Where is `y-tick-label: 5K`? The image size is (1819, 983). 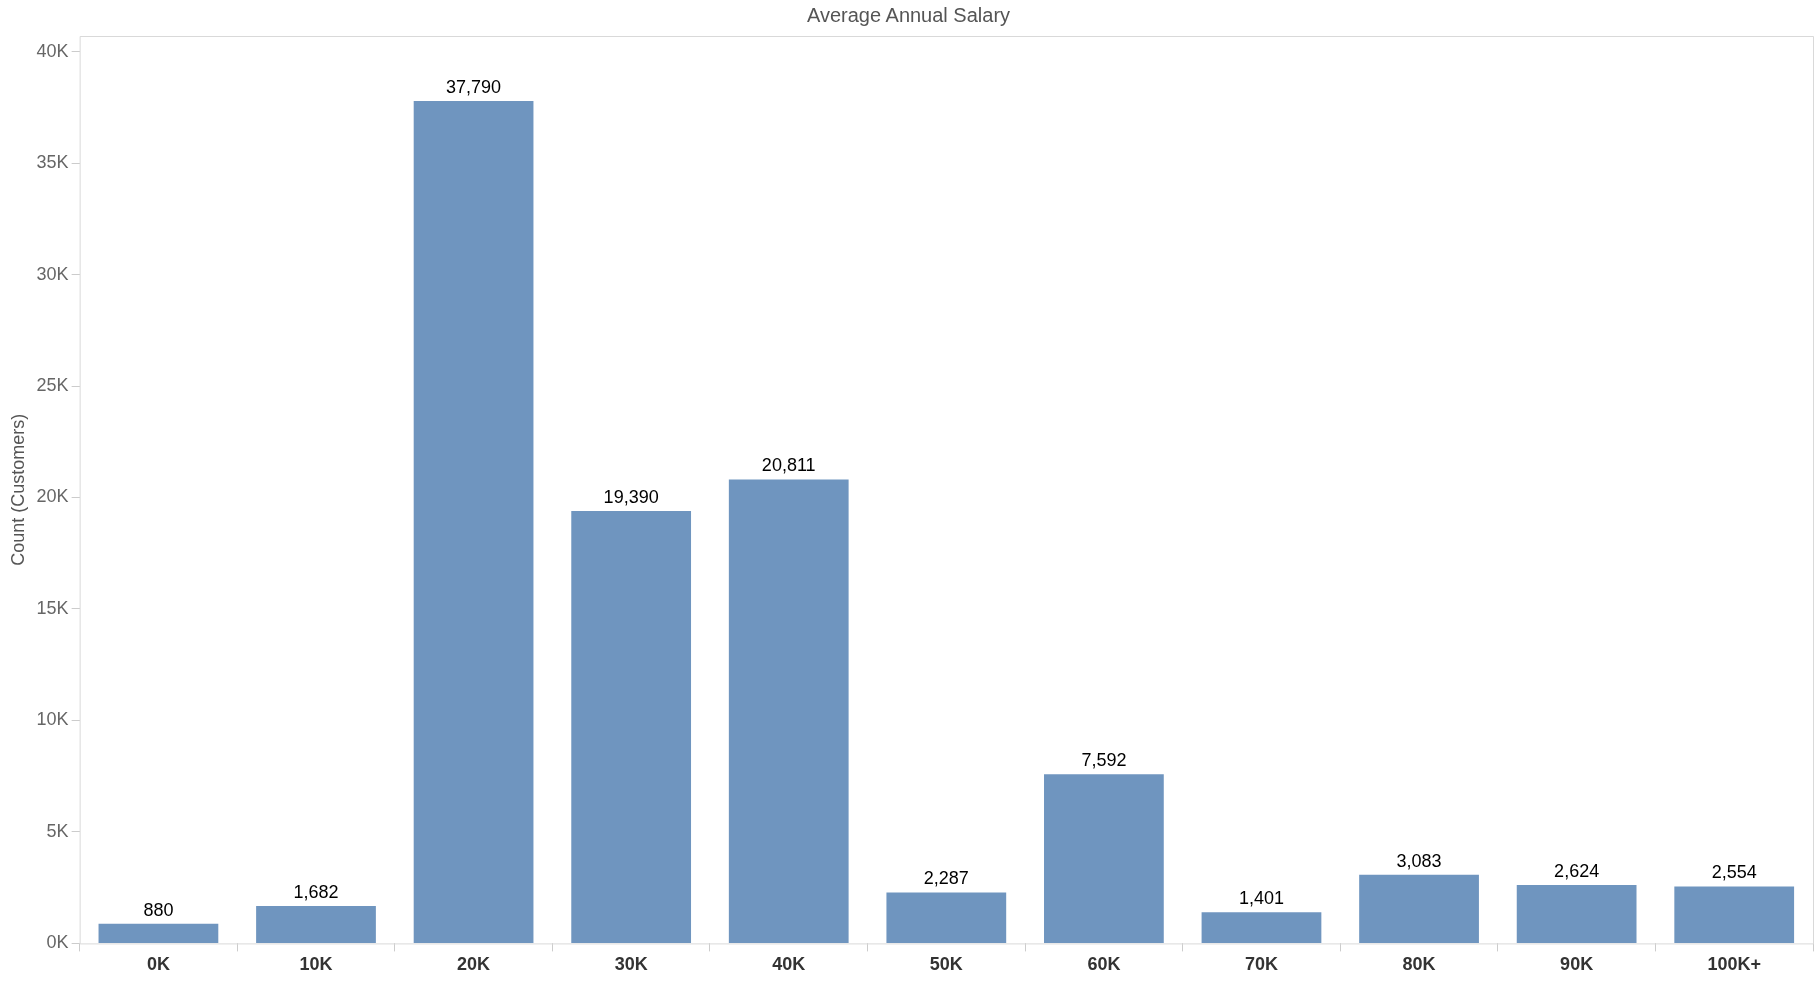
y-tick-label: 5K is located at coordinates (57, 830).